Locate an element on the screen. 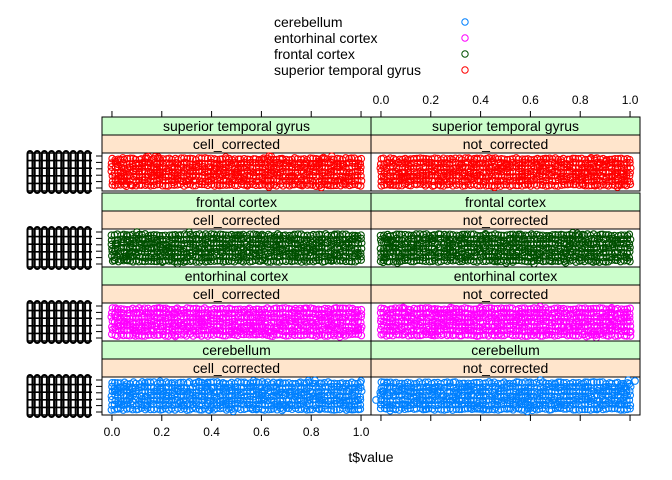 Image resolution: width=672 pixels, height=480 pixels. top-x-axis: 0.0 0.2 0.4 0.6 0.8 1.0 is located at coordinates (375, 105).